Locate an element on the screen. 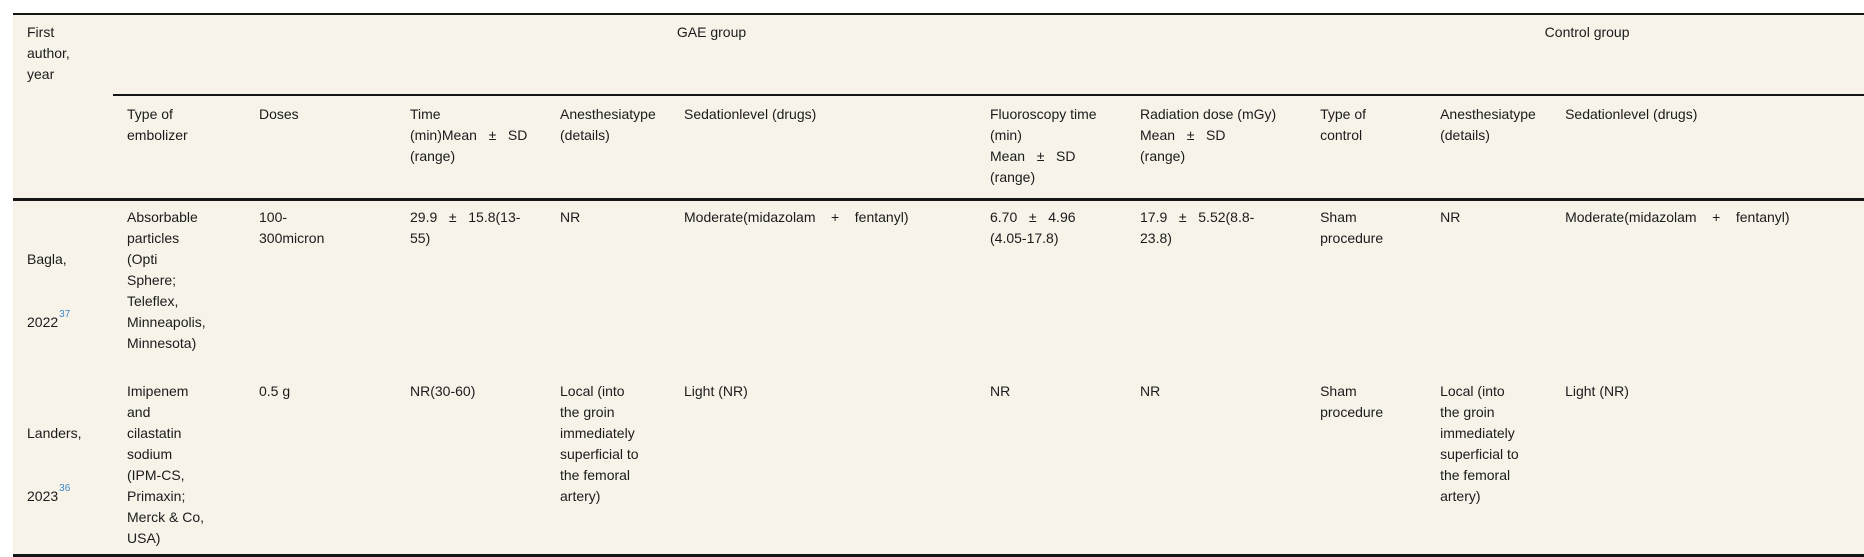  cell-doses: 100- 300micron is located at coordinates (292, 227).